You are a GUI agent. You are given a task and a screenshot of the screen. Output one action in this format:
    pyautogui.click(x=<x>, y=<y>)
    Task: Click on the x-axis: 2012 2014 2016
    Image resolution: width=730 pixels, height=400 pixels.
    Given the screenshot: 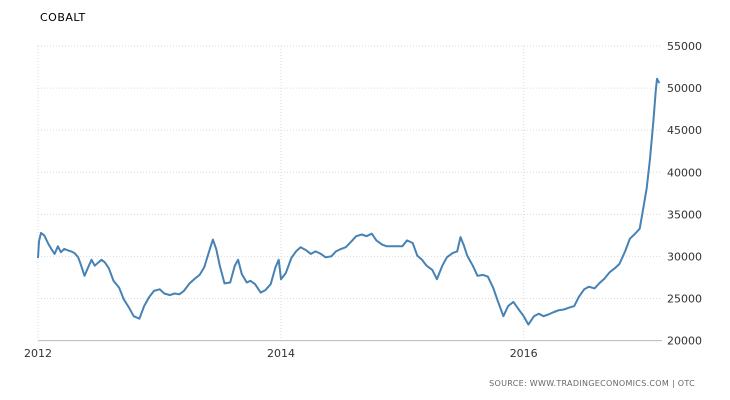 What is the action you would take?
    pyautogui.click(x=281, y=353)
    